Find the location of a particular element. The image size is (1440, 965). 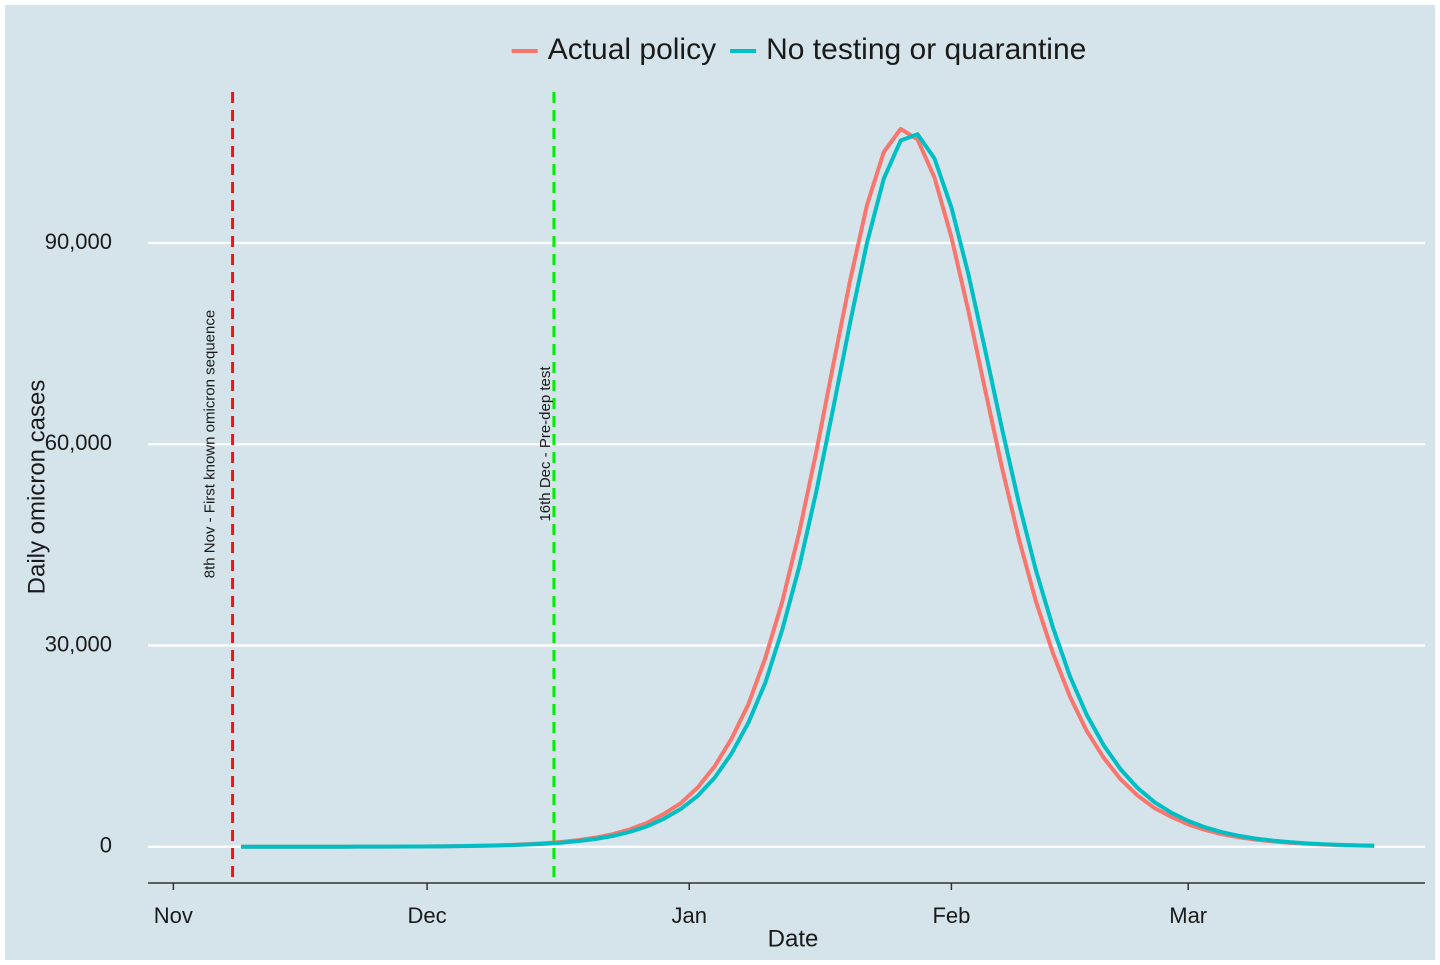

y-tick-label: 0 is located at coordinates (106, 845).